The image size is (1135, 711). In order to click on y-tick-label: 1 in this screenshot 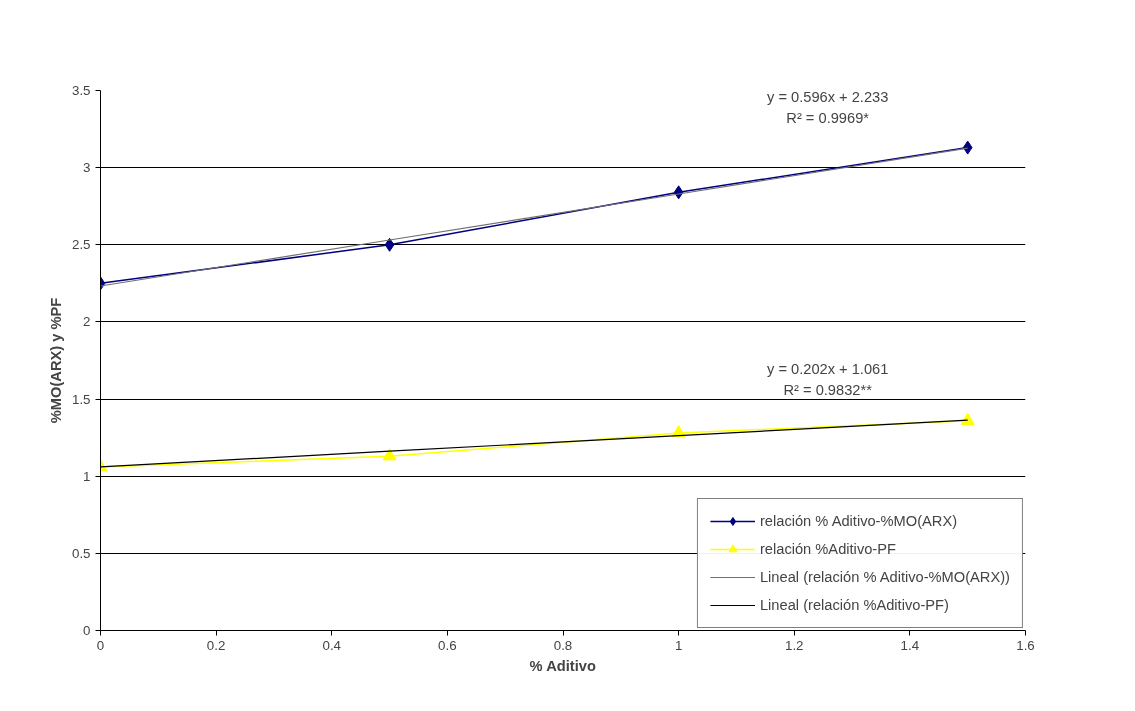, I will do `click(87, 476)`.